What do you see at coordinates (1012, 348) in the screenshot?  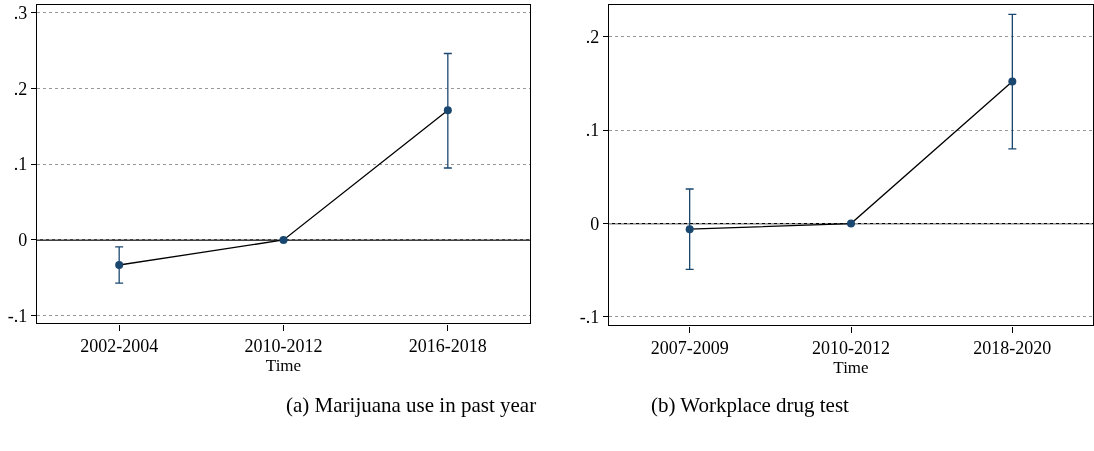 I see `x-tick-label: 2018-2020` at bounding box center [1012, 348].